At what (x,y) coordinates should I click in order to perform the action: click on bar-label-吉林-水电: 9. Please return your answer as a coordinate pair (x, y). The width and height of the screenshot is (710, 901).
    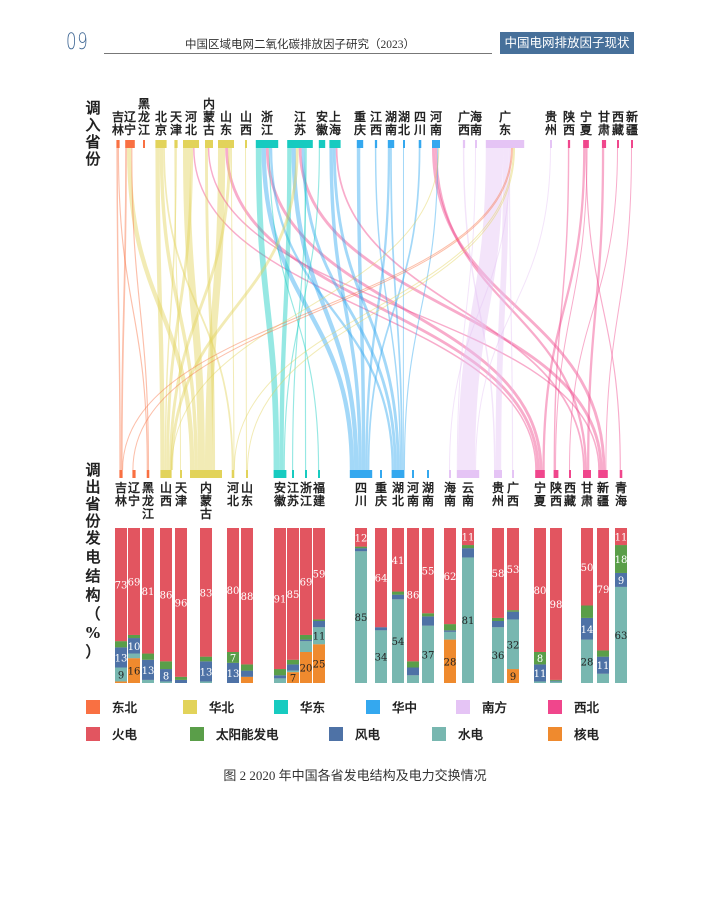
    Looking at the image, I should click on (121, 675).